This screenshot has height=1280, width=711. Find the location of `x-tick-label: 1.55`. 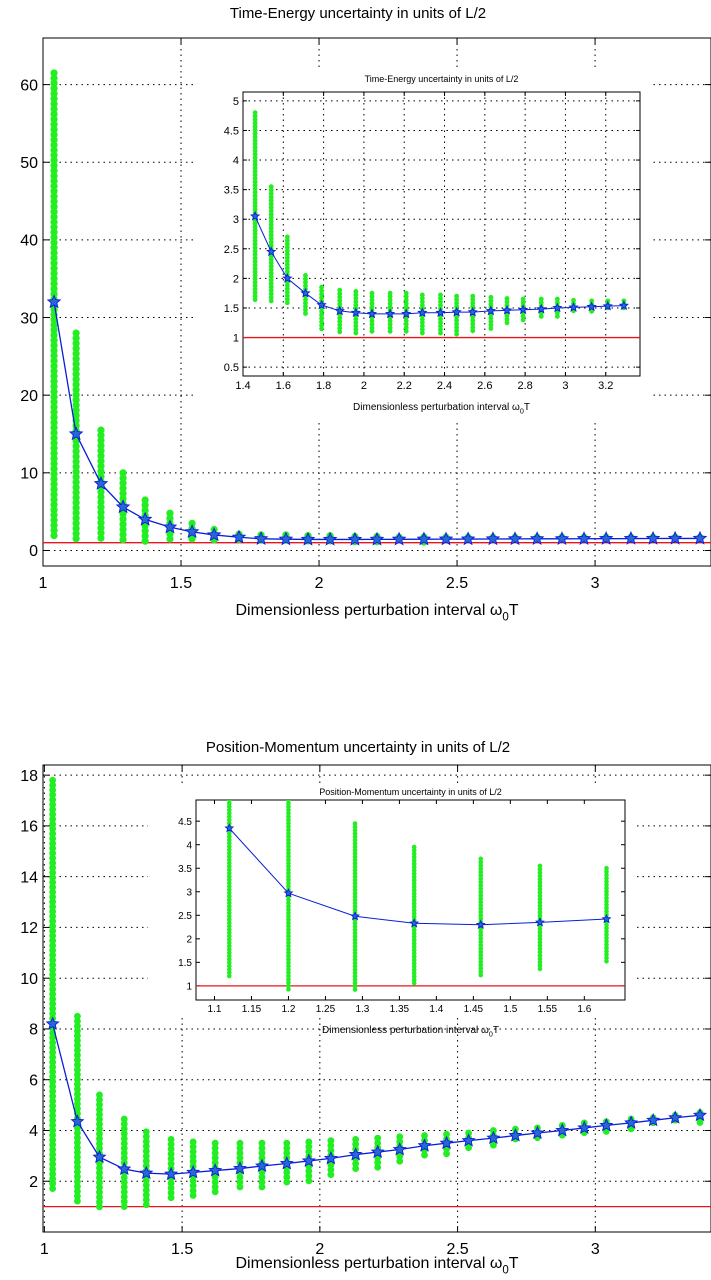

x-tick-label: 1.55 is located at coordinates (548, 1009).